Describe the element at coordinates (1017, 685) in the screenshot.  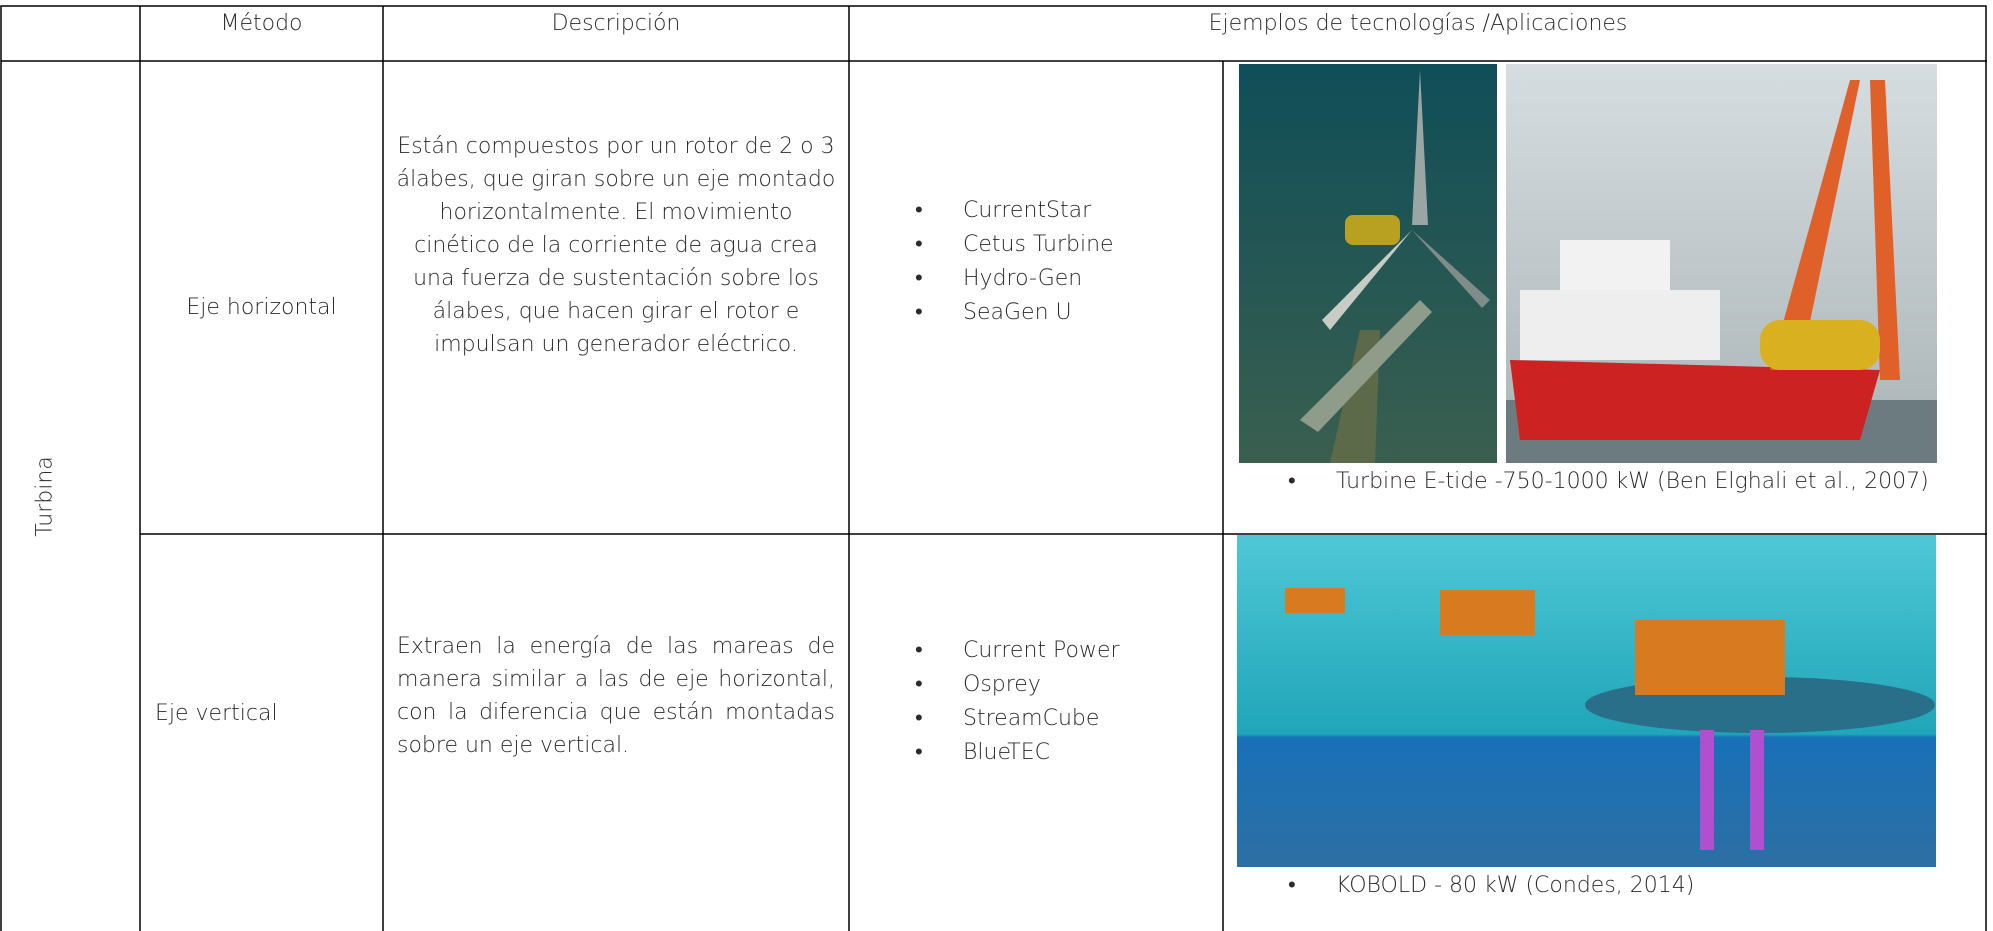
I see `example-item: Osprey` at that location.